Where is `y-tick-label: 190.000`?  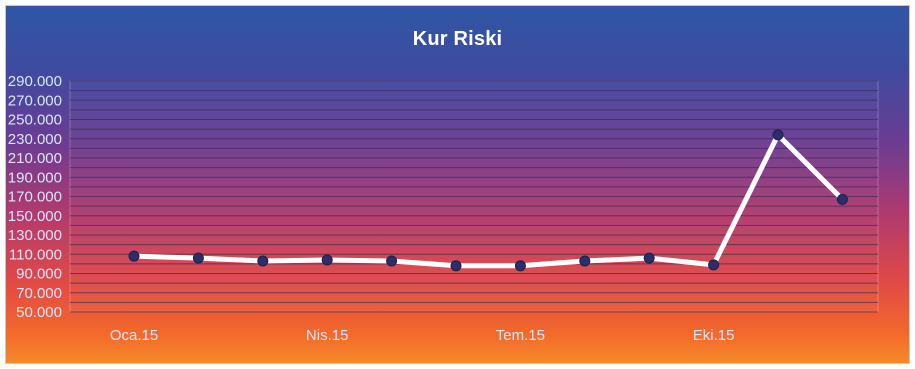 y-tick-label: 190.000 is located at coordinates (35, 177).